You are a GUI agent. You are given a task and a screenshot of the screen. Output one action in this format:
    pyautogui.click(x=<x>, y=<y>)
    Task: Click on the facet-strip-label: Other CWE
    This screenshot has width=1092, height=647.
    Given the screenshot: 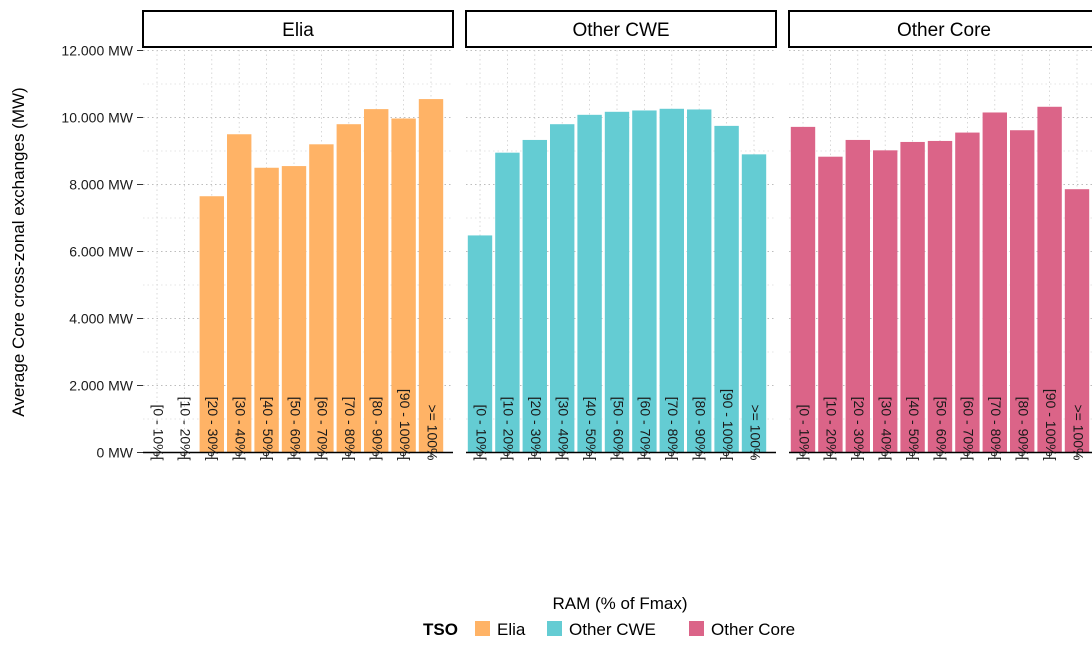 What is the action you would take?
    pyautogui.click(x=620, y=30)
    